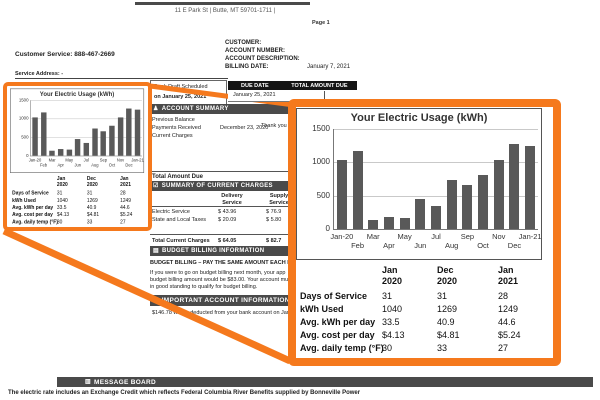 This screenshot has width=600, height=400. I want to click on total-current-charges-supply: $ 82.7, so click(274, 241).